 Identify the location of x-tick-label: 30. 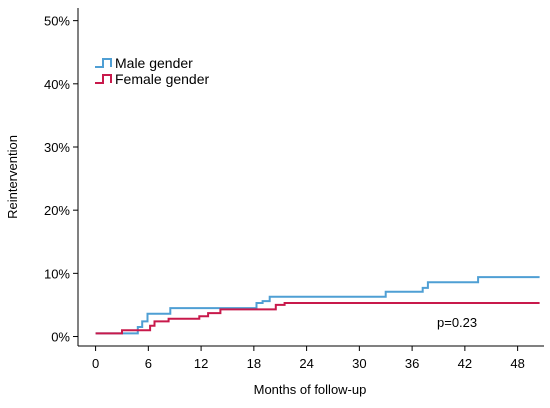
(359, 363).